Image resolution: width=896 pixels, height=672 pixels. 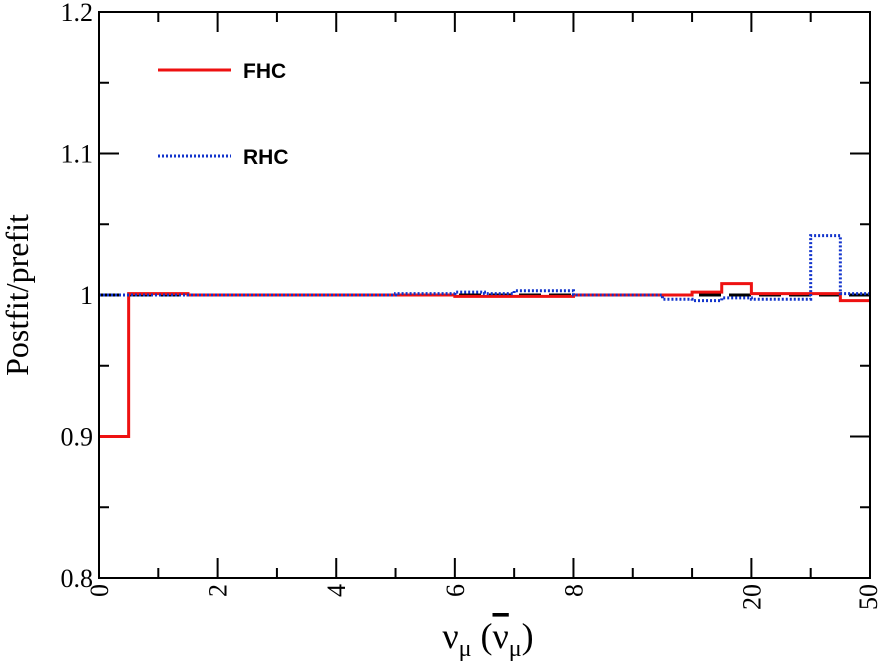 I want to click on y-tick-label: 1.1, so click(x=77, y=154).